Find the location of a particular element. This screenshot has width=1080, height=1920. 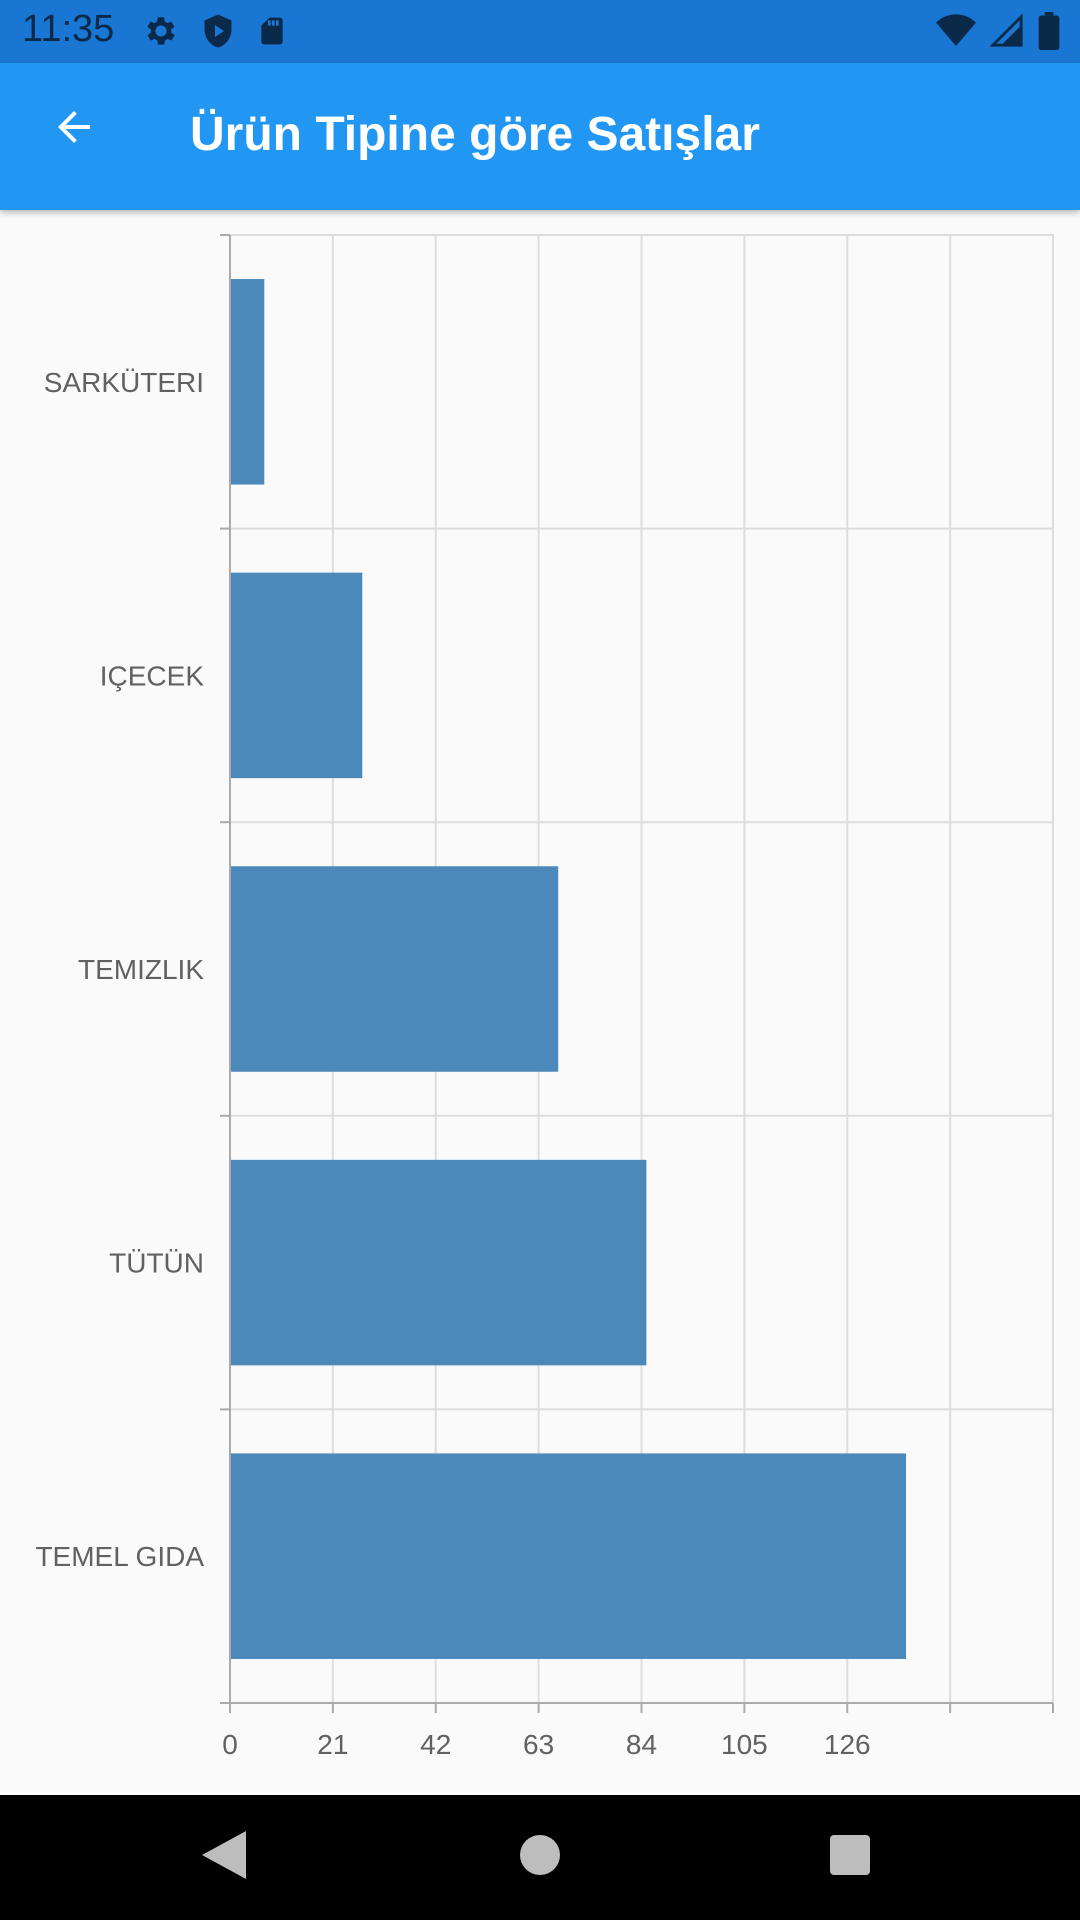

nav-home-button is located at coordinates (540, 1857).